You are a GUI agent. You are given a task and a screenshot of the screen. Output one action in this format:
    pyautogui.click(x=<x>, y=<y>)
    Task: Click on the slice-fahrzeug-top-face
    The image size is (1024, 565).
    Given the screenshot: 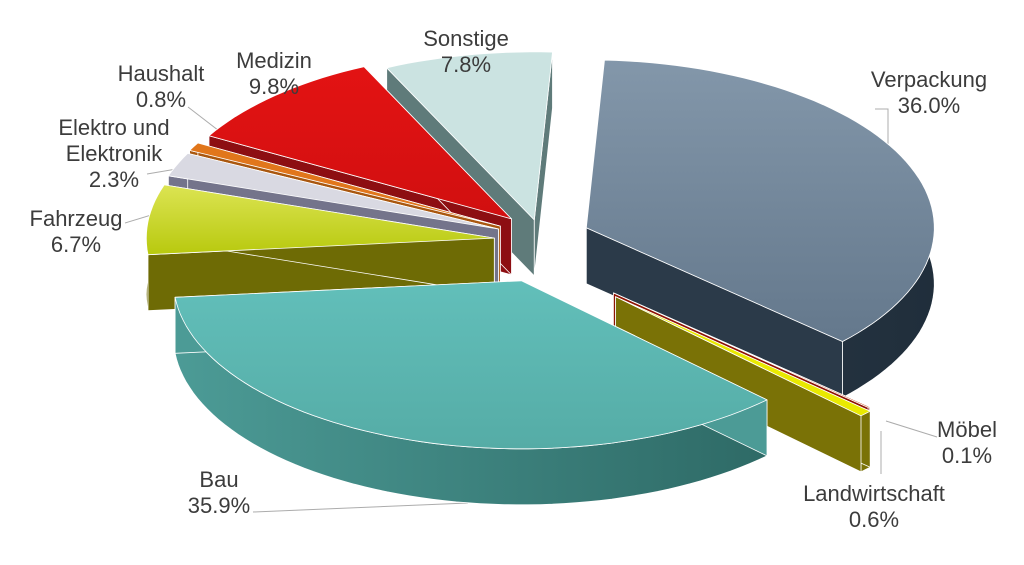 What is the action you would take?
    pyautogui.click(x=320, y=220)
    